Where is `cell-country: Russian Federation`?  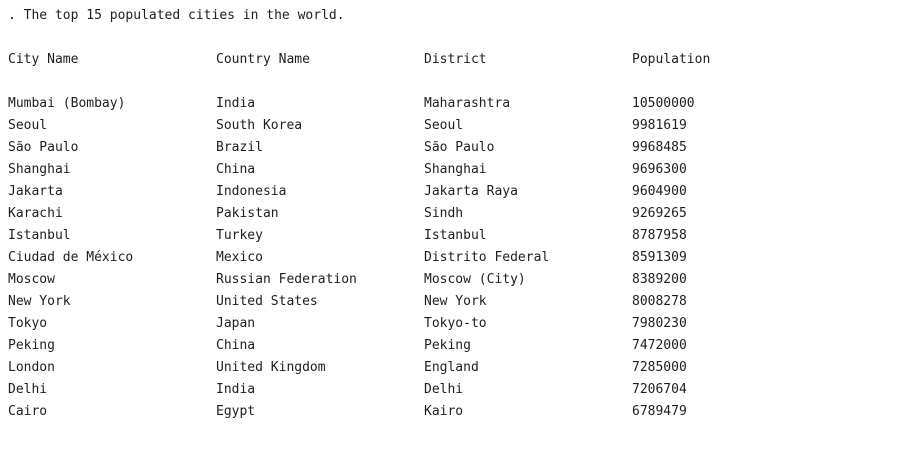
cell-country: Russian Federation is located at coordinates (286, 279).